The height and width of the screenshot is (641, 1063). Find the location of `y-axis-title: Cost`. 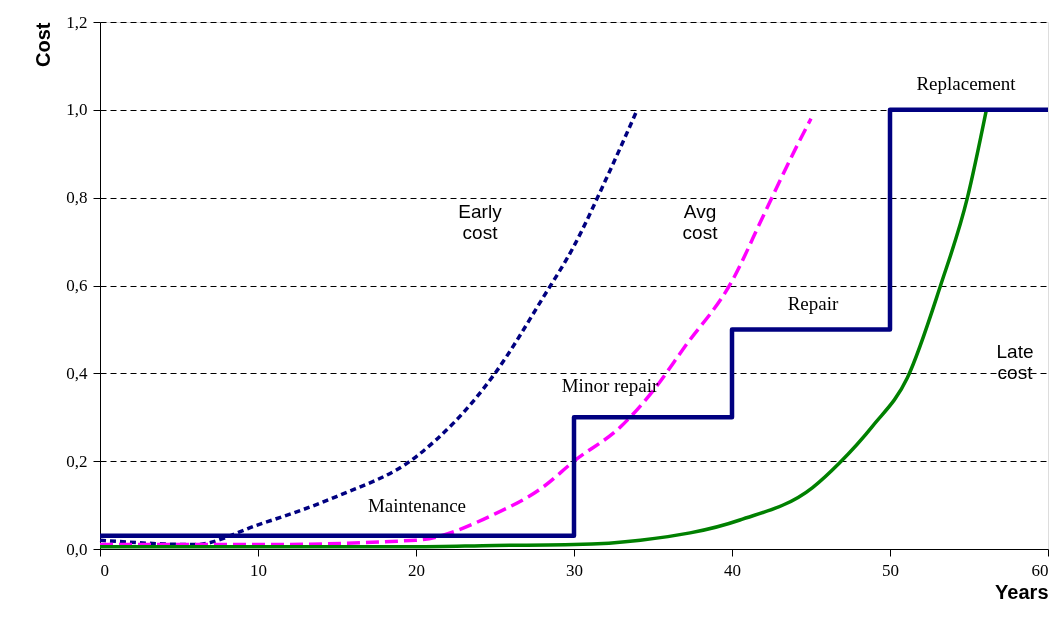

y-axis-title: Cost is located at coordinates (43, 44).